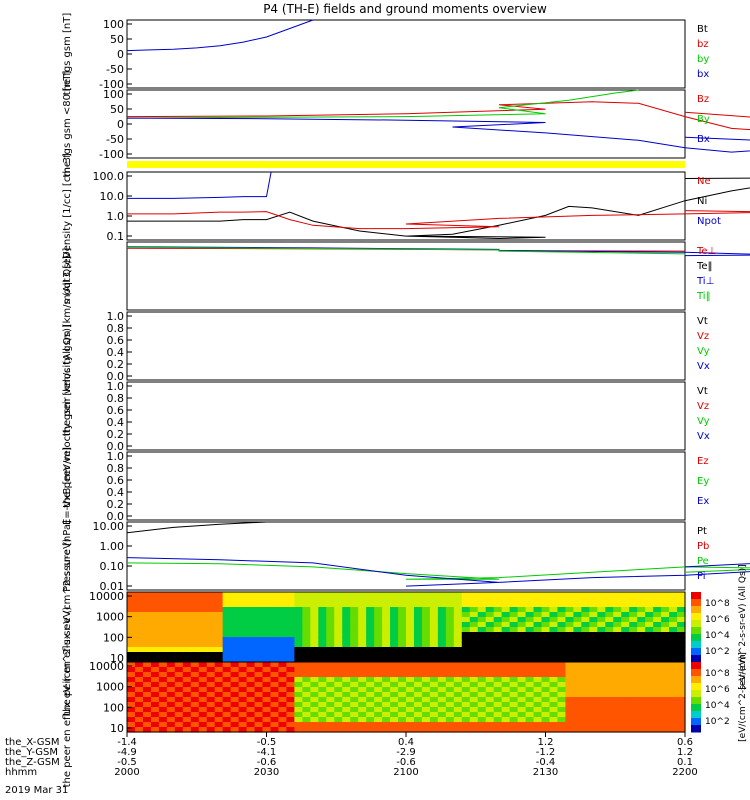 This screenshot has width=750, height=800. I want to click on y-axis-label: the fgs gsm [nT], so click(67, 54).